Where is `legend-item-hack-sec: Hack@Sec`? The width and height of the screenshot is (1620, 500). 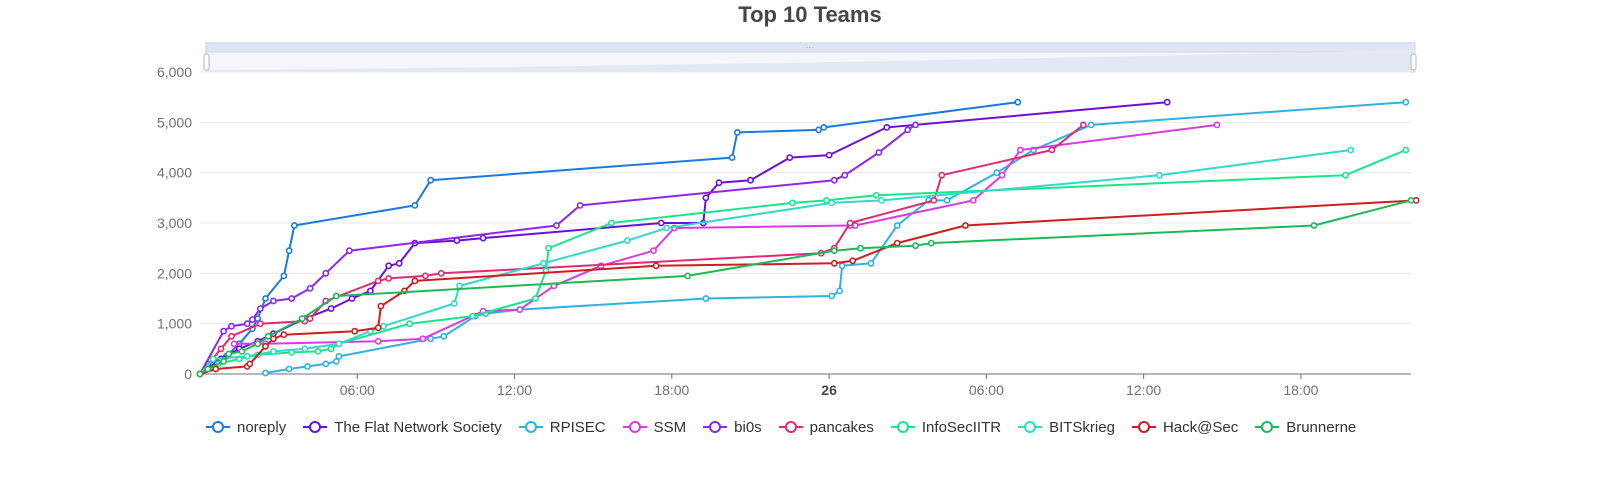 legend-item-hack-sec: Hack@Sec is located at coordinates (1184, 427).